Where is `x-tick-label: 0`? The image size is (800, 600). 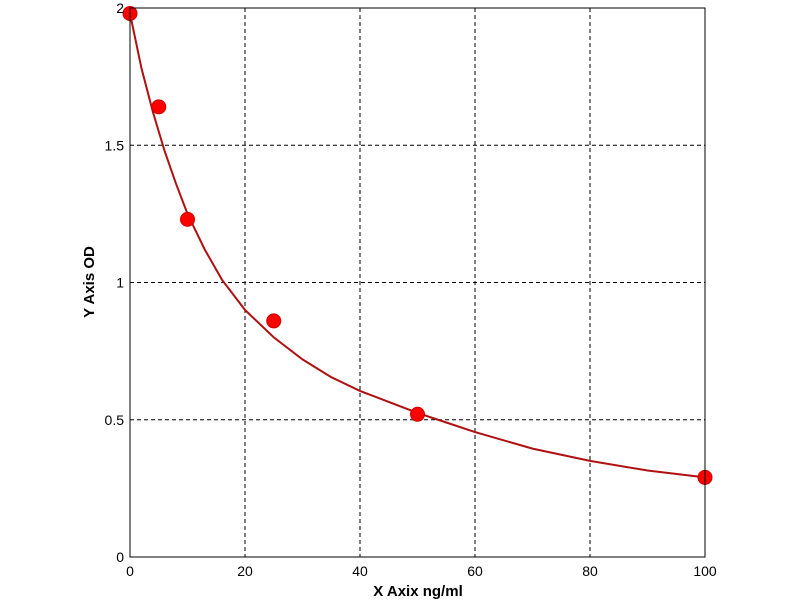
x-tick-label: 0 is located at coordinates (130, 571).